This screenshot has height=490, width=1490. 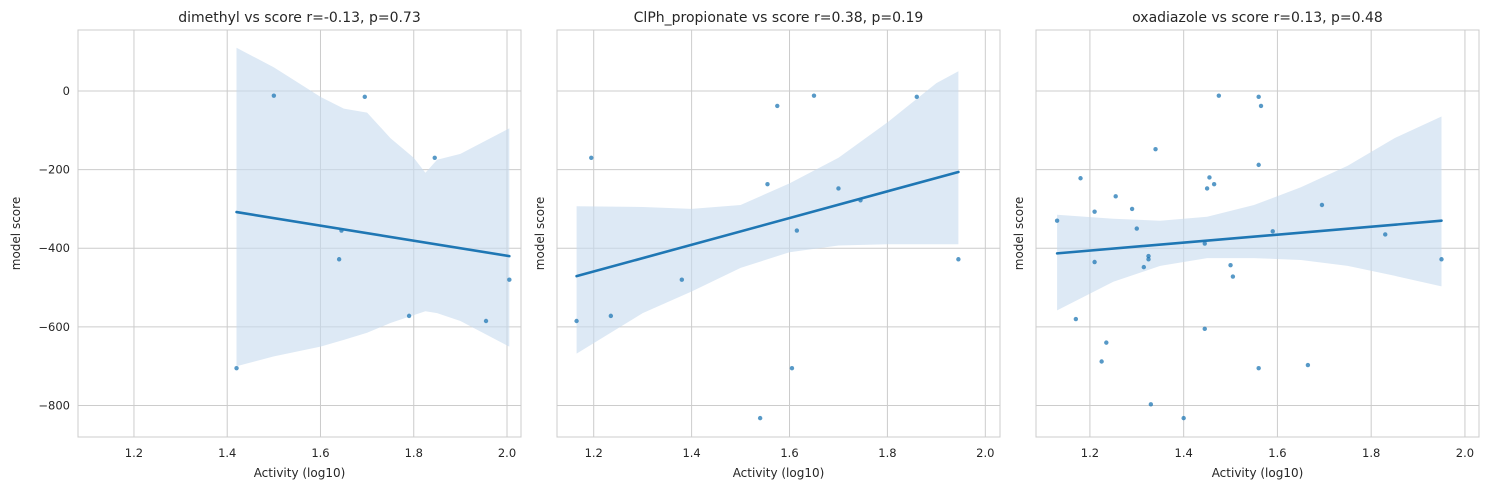 I want to click on chart-title: dimethyl vs score r=-0.13, p=0.73, so click(x=299, y=18).